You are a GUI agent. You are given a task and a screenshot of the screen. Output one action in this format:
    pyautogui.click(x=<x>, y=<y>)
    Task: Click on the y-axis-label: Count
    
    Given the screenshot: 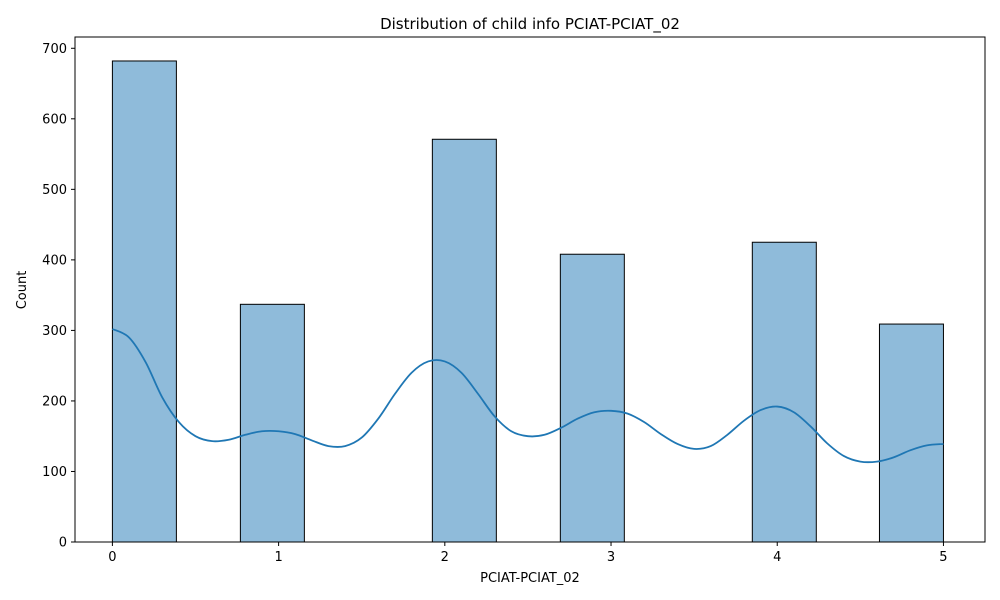 What is the action you would take?
    pyautogui.click(x=22, y=290)
    